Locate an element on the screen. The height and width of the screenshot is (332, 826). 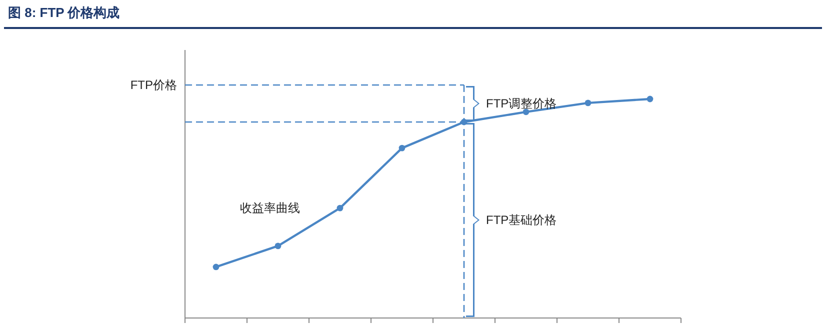
annotation: 收益率曲线 is located at coordinates (270, 208).